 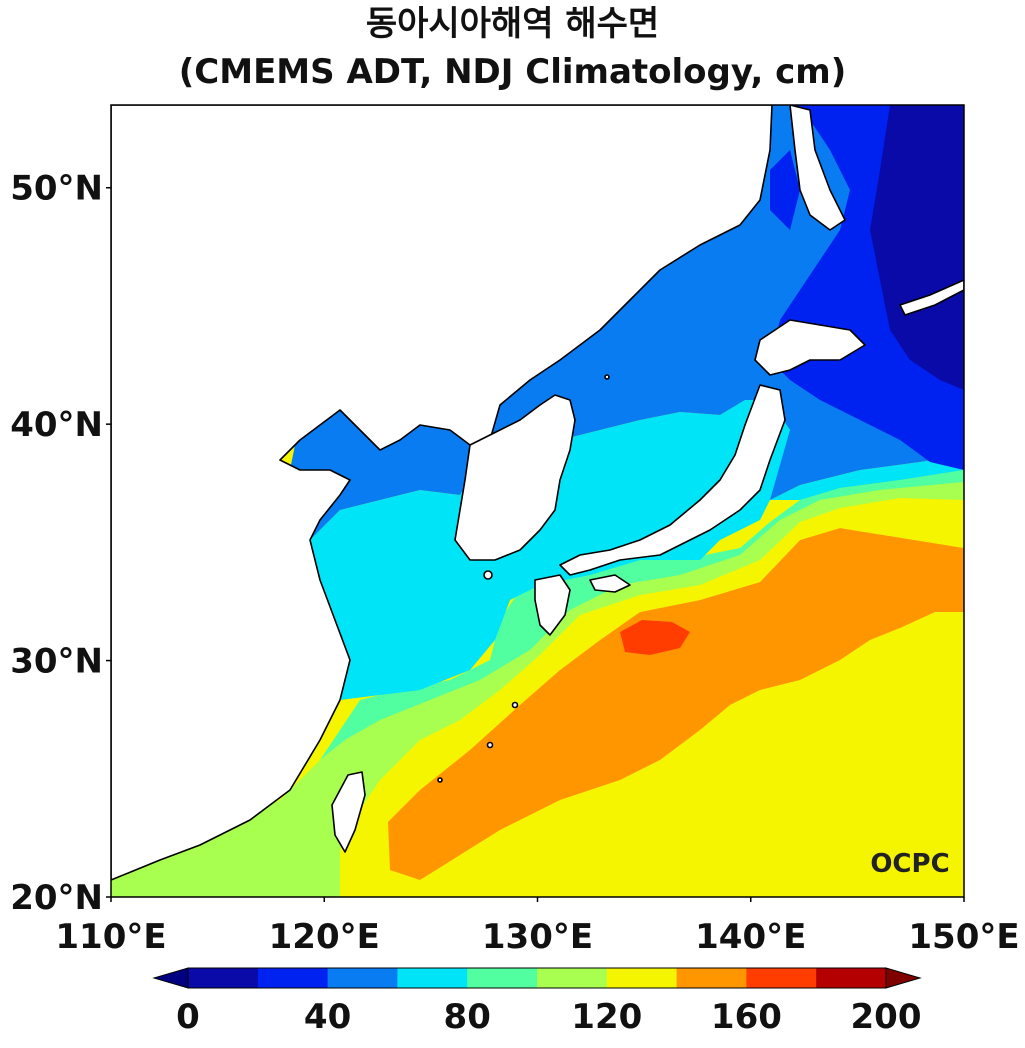 What do you see at coordinates (672, 480) in the screenshot?
I see `land-honshu` at bounding box center [672, 480].